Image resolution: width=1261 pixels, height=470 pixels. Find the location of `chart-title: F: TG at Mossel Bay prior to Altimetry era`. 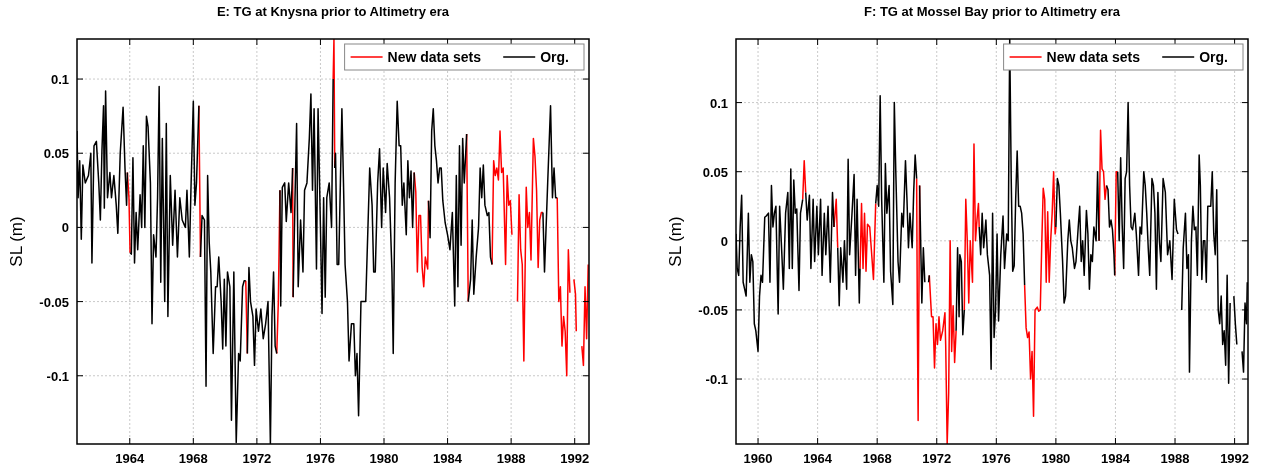

chart-title: F: TG at Mossel Bay prior to Altimetry era is located at coordinates (992, 11).